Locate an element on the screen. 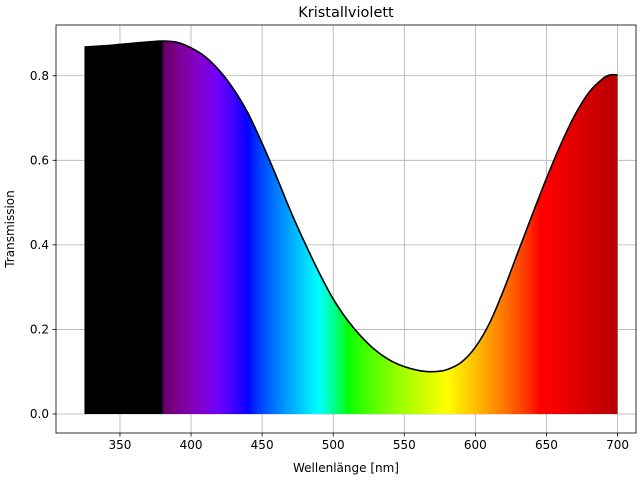 The image size is (640, 480). y-tick-label: 0.6 is located at coordinates (39, 160).